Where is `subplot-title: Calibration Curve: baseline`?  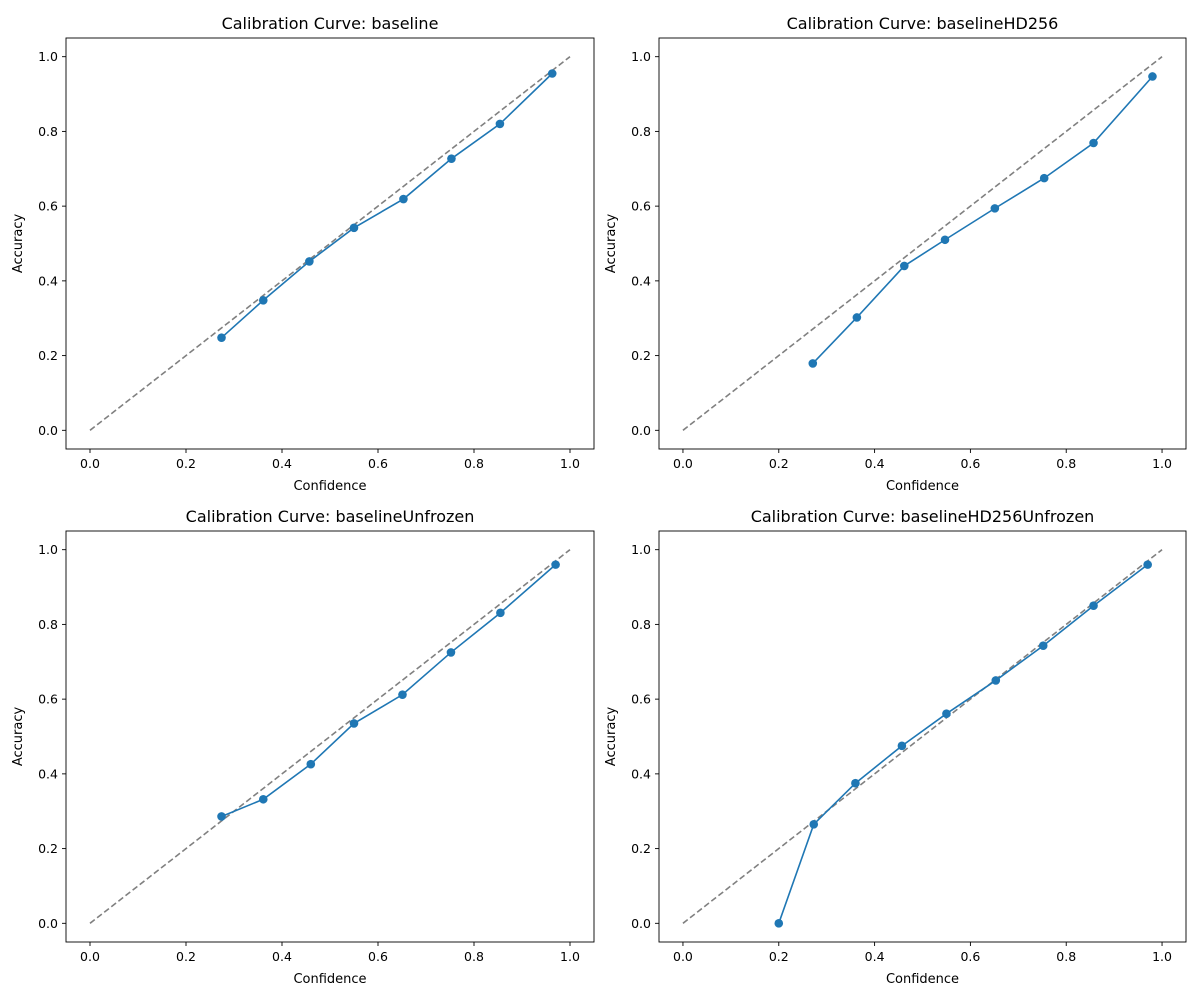 subplot-title: Calibration Curve: baseline is located at coordinates (330, 23).